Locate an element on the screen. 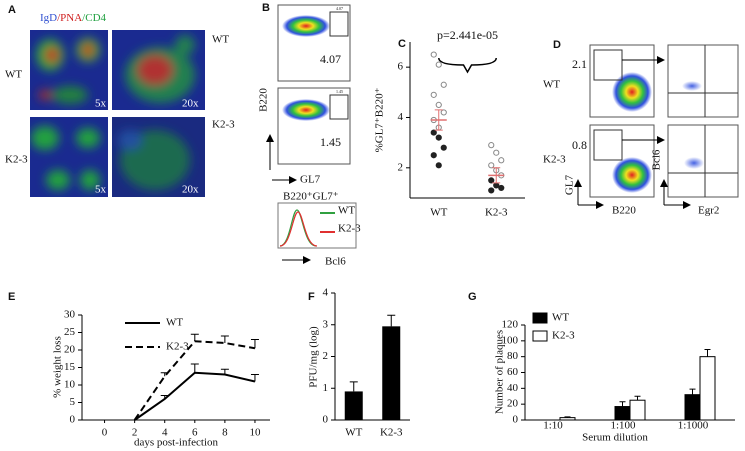  x-tick-label: 8 is located at coordinates (225, 433).